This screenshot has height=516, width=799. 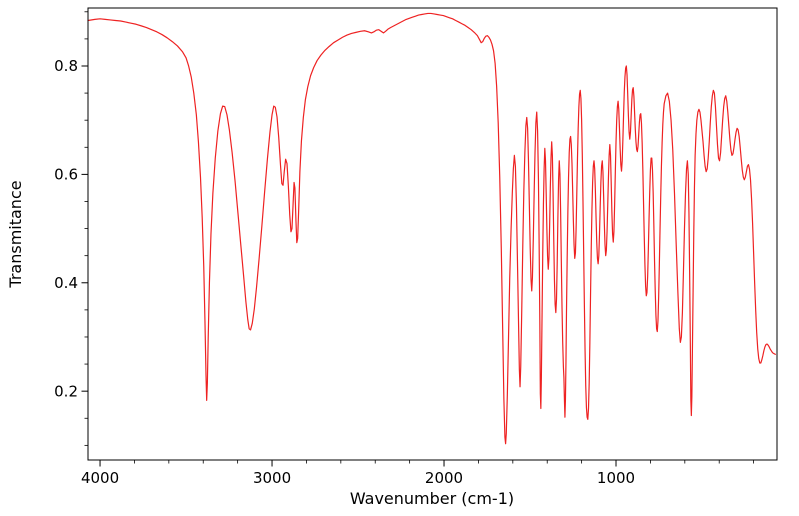 What do you see at coordinates (358, 478) in the screenshot?
I see `x-axis-tick-labels: 4000 3000 2000 1000` at bounding box center [358, 478].